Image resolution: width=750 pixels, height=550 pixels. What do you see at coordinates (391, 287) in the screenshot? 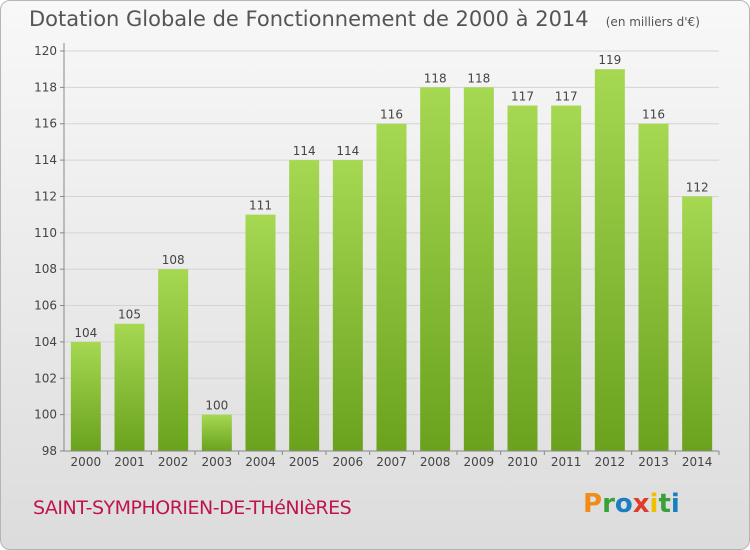
I see `bar-2007` at bounding box center [391, 287].